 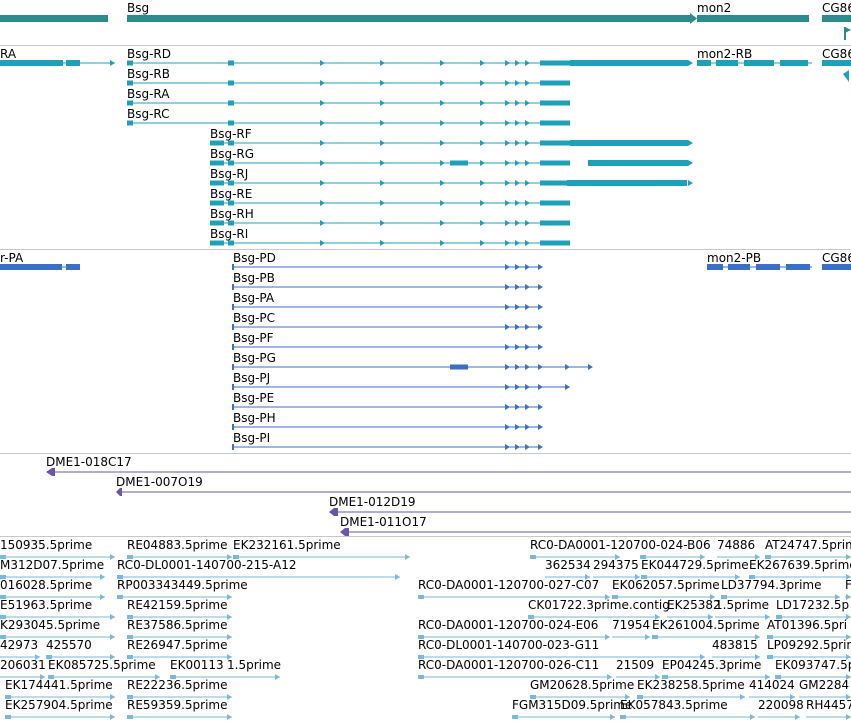 What do you see at coordinates (119, 492) in the screenshot?
I see `clone-start-marker` at bounding box center [119, 492].